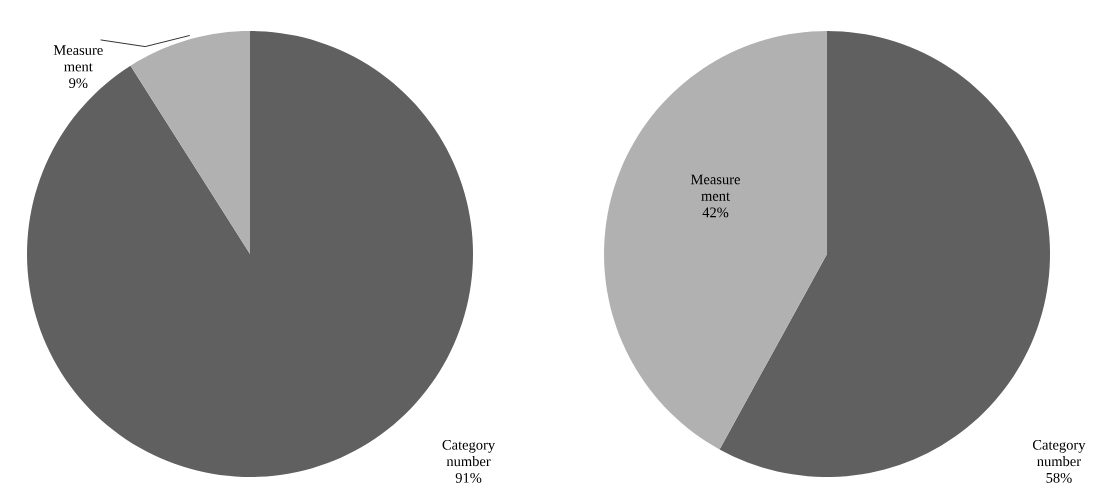 Image resolution: width=1112 pixels, height=496 pixels. Describe the element at coordinates (78, 83) in the screenshot. I see `data-label: 9%` at that location.